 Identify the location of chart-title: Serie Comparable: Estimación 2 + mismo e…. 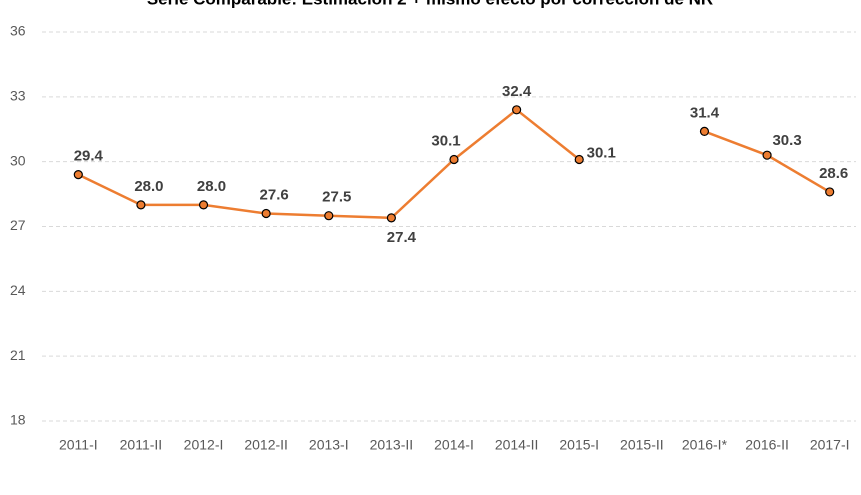
(430, 4).